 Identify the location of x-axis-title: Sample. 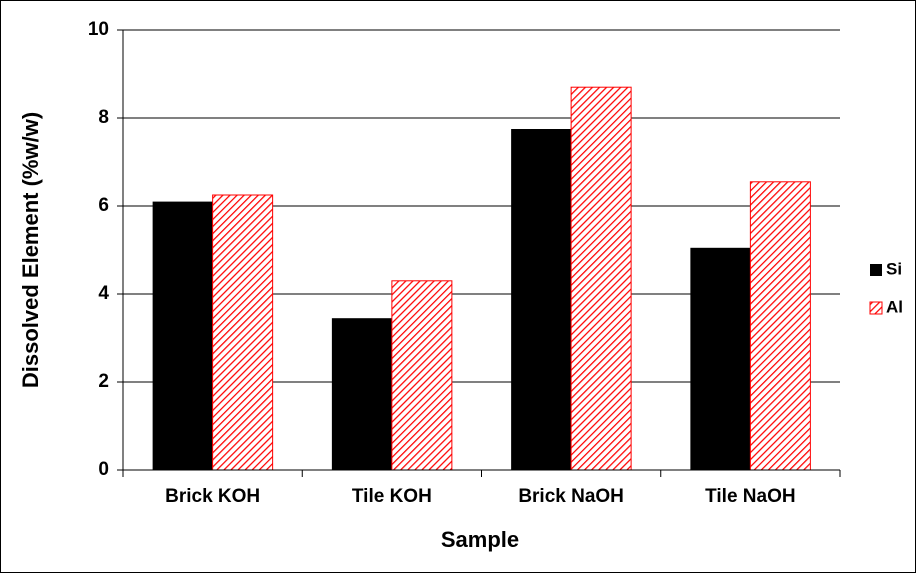
(480, 539).